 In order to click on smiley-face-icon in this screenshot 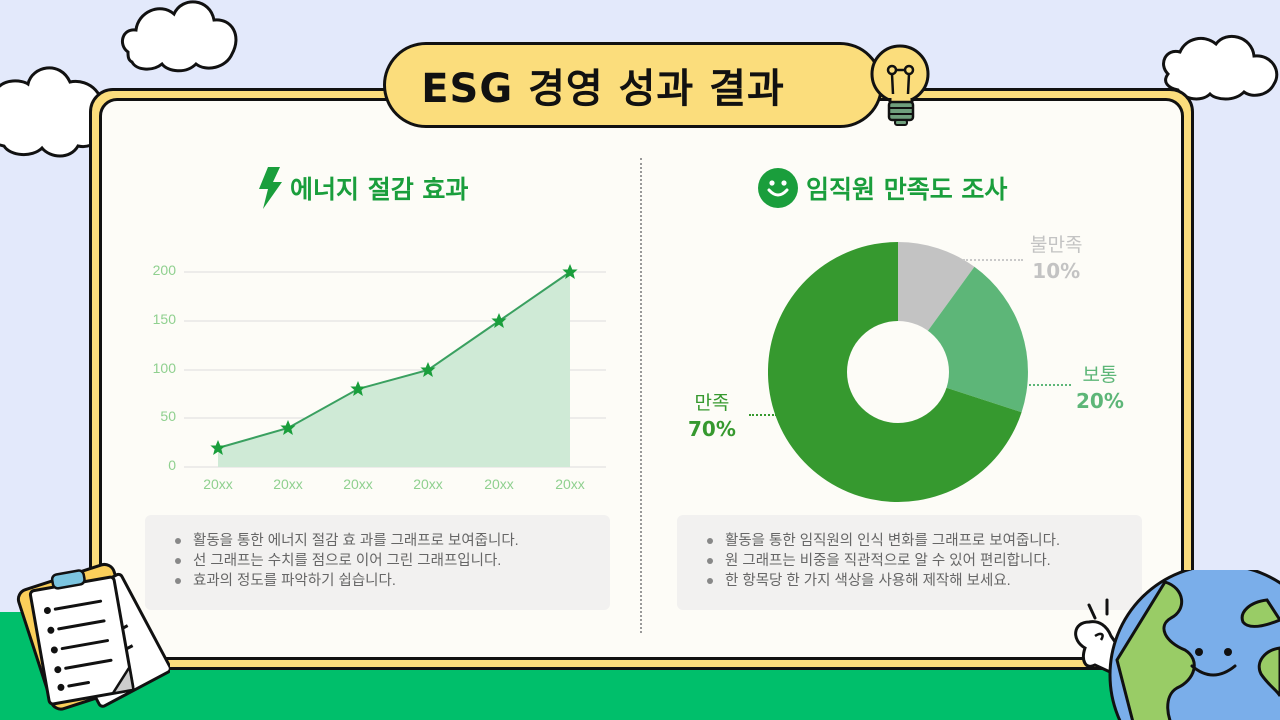, I will do `click(778, 188)`.